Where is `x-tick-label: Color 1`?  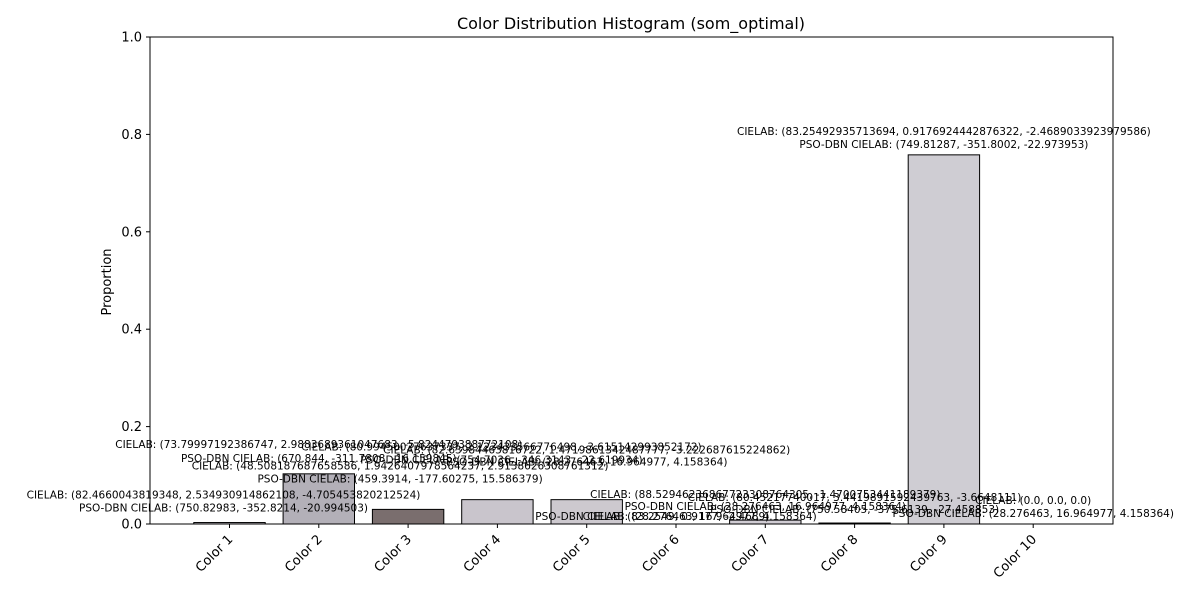 x-tick-label: Color 1 is located at coordinates (214, 553).